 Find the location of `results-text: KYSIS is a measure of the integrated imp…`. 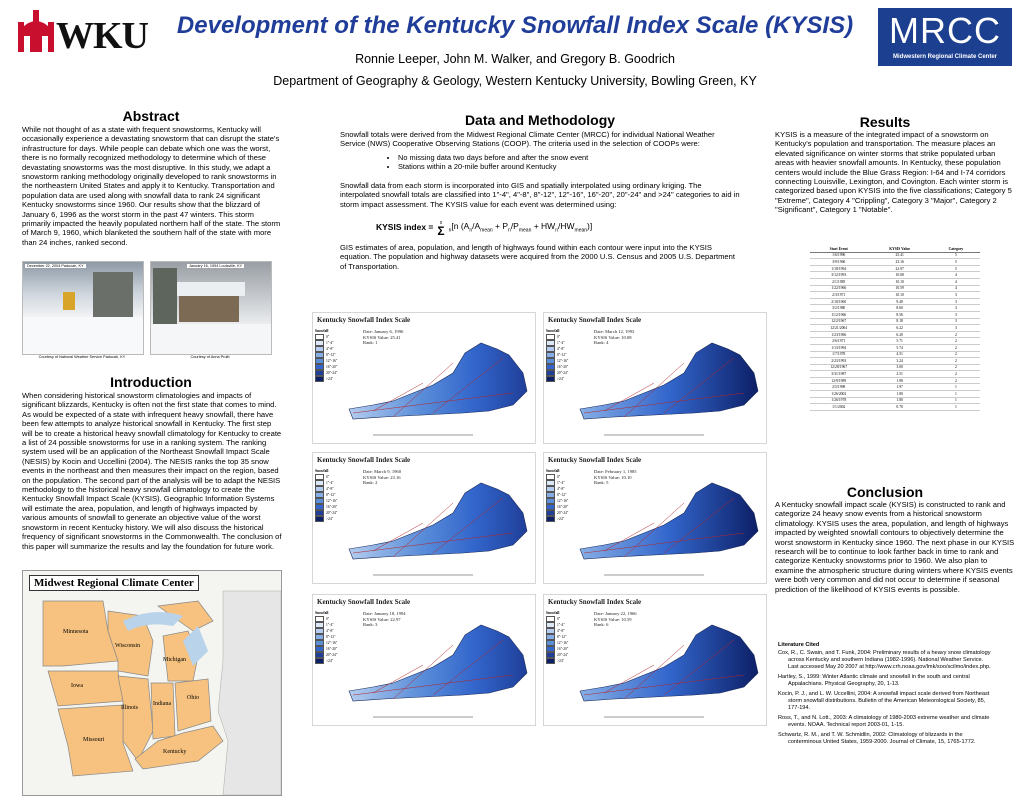

results-text: KYSIS is a measure of the integrated imp… is located at coordinates (893, 172).